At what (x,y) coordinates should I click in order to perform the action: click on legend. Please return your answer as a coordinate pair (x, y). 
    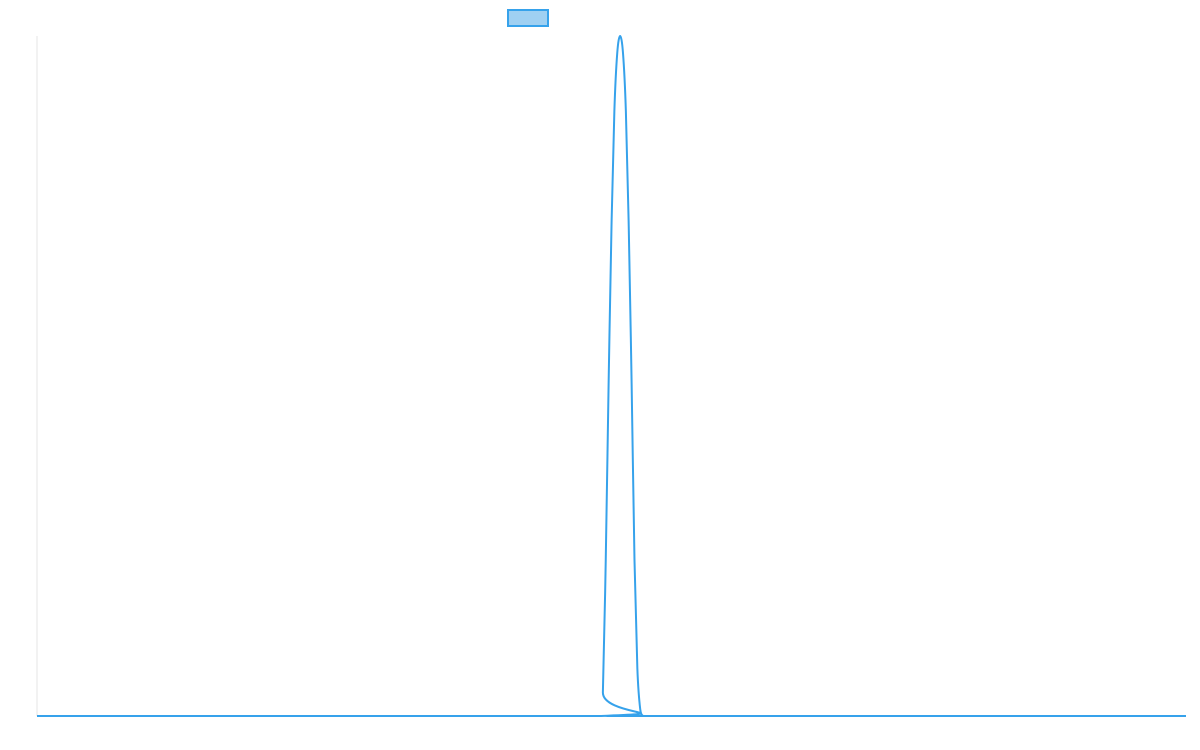
    Looking at the image, I should click on (528, 18).